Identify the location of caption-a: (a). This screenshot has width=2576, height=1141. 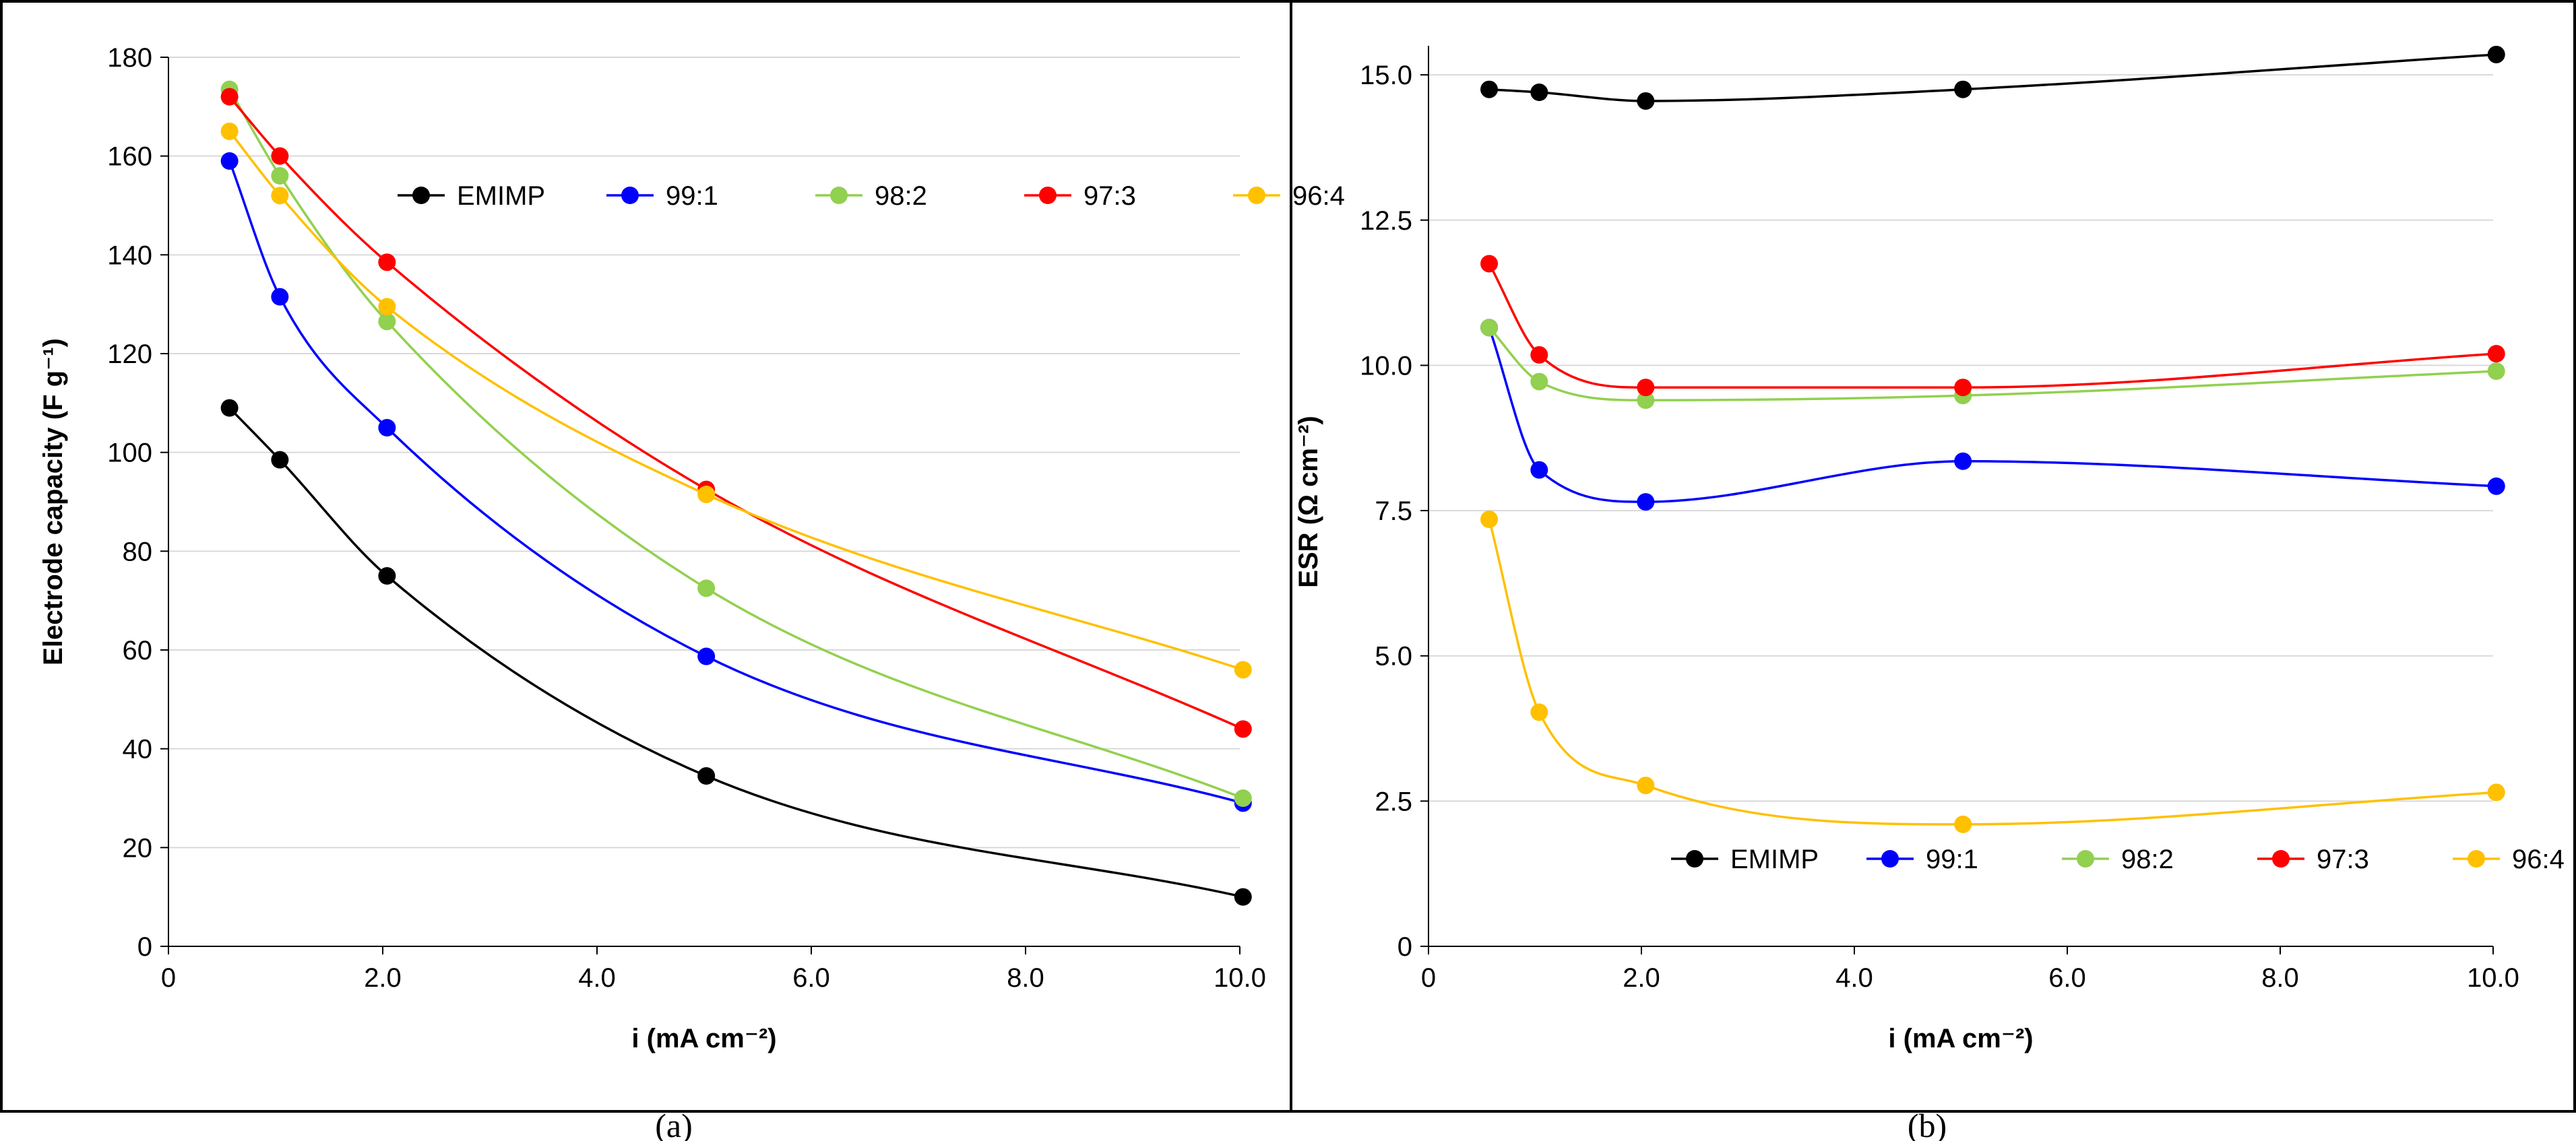
(674, 1124).